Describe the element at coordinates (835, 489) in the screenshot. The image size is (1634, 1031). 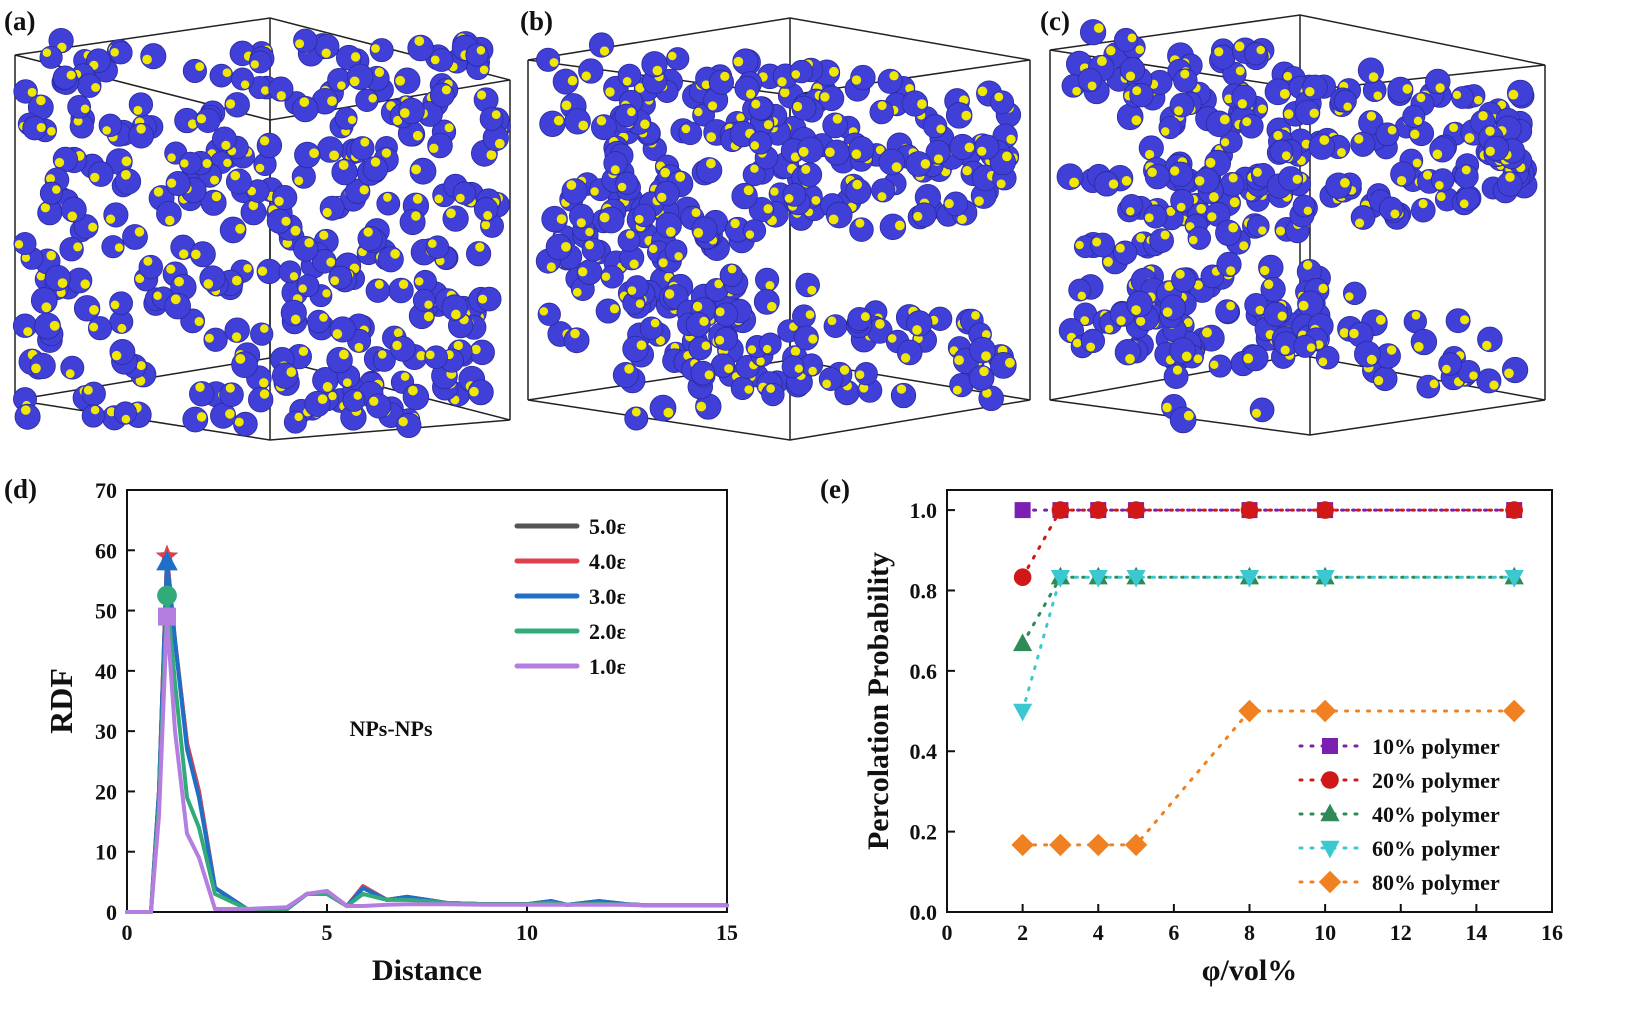
I see `panel-label-e: (e)` at that location.